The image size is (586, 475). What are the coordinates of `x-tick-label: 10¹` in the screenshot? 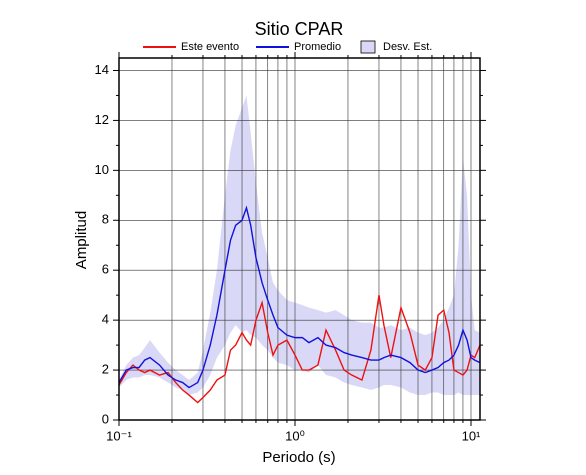 It's located at (471, 435).